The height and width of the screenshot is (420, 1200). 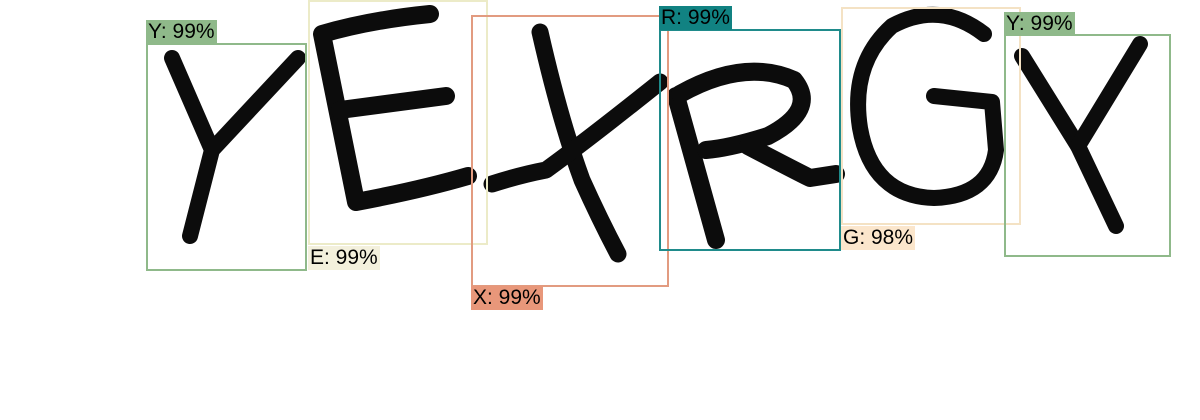 What do you see at coordinates (576, 143) in the screenshot?
I see `glyph-x` at bounding box center [576, 143].